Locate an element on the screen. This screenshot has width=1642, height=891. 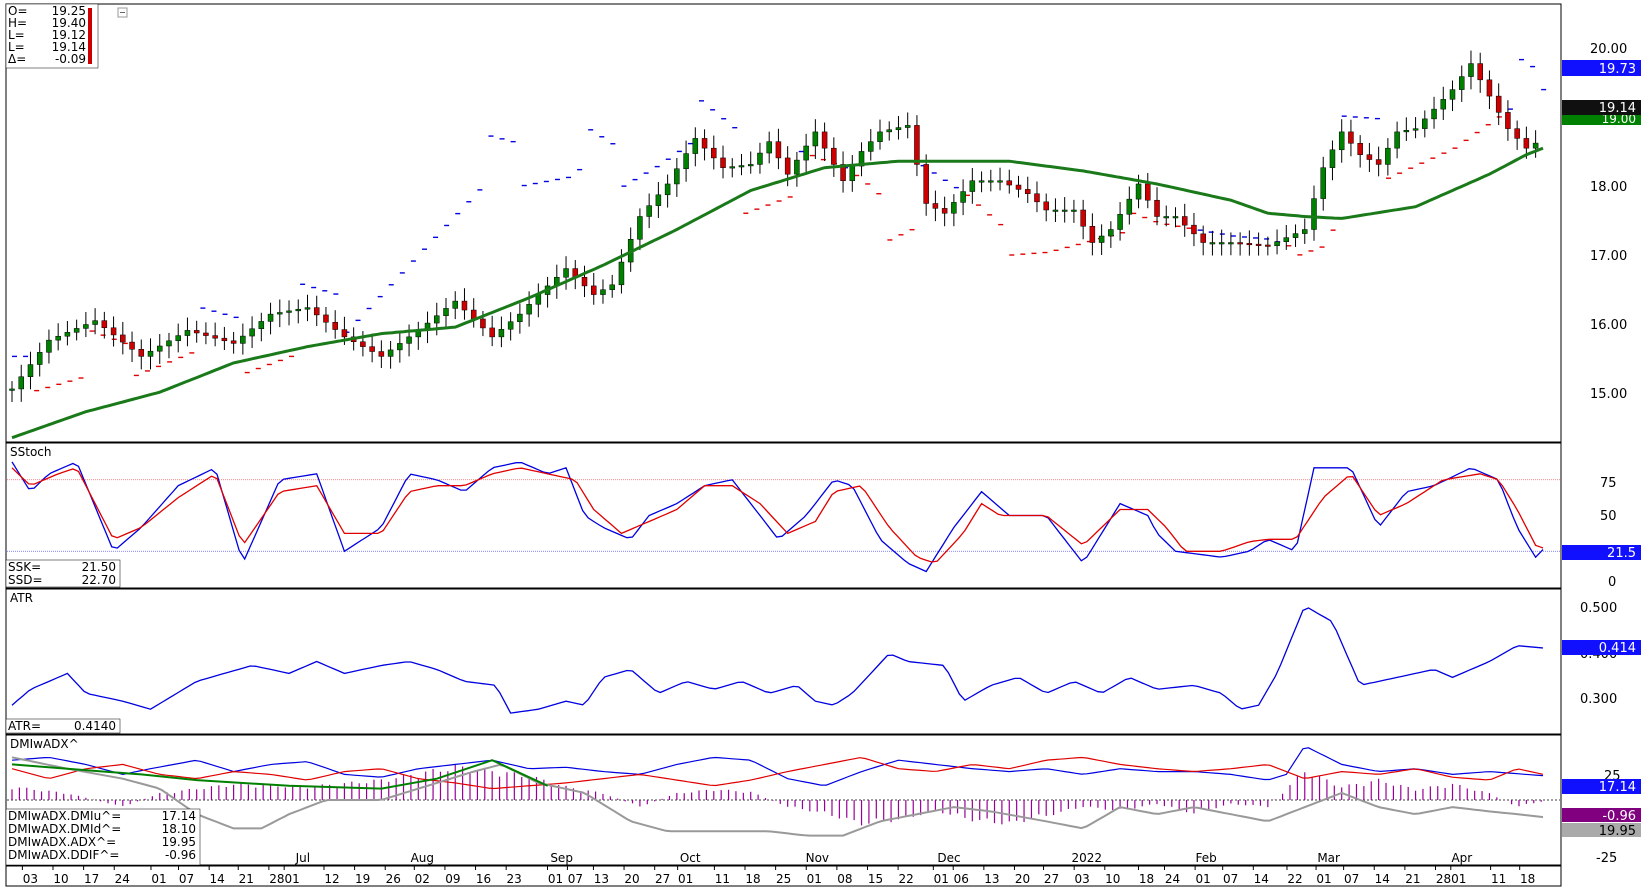
date-axis-frame is located at coordinates (783, 876).